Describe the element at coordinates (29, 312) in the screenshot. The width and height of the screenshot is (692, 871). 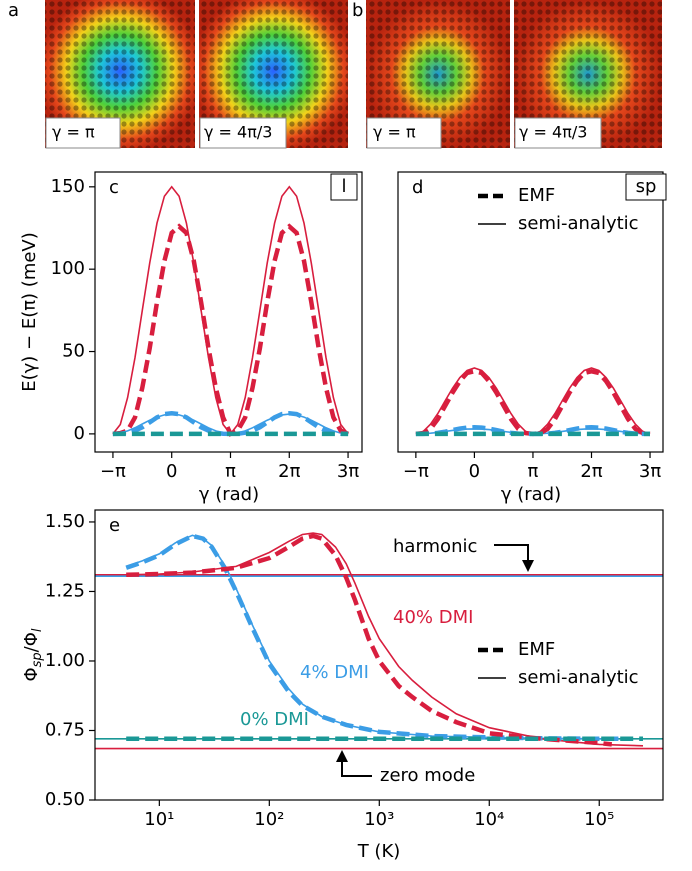
I see `y-axis-label: E(γ) − E(π) (meV)` at that location.